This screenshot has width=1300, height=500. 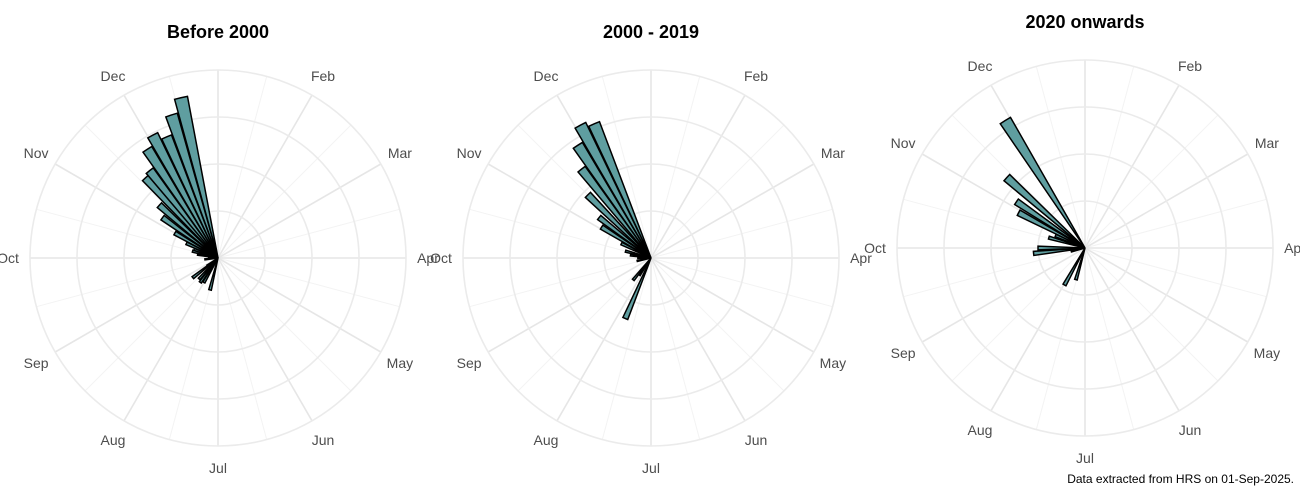 I want to click on panel-title-2020-onwards: 2020 onwards, so click(x=1084, y=22).